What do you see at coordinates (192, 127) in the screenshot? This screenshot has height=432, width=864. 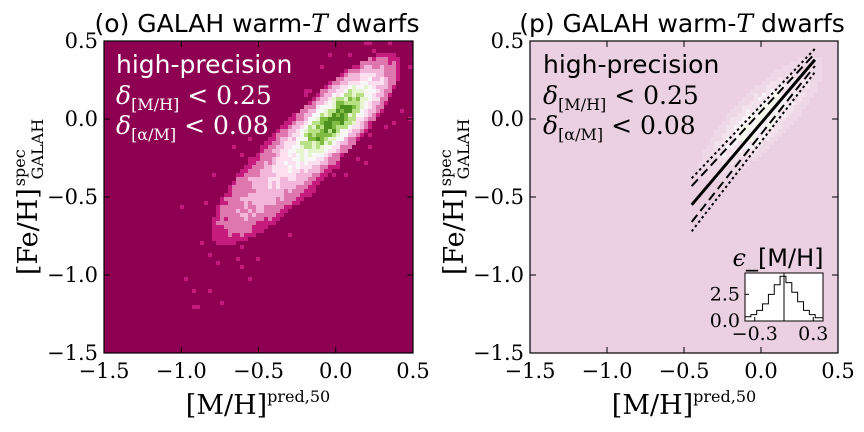 I see `annotation-alpham-cut: δ[α/M] < 0.08` at bounding box center [192, 127].